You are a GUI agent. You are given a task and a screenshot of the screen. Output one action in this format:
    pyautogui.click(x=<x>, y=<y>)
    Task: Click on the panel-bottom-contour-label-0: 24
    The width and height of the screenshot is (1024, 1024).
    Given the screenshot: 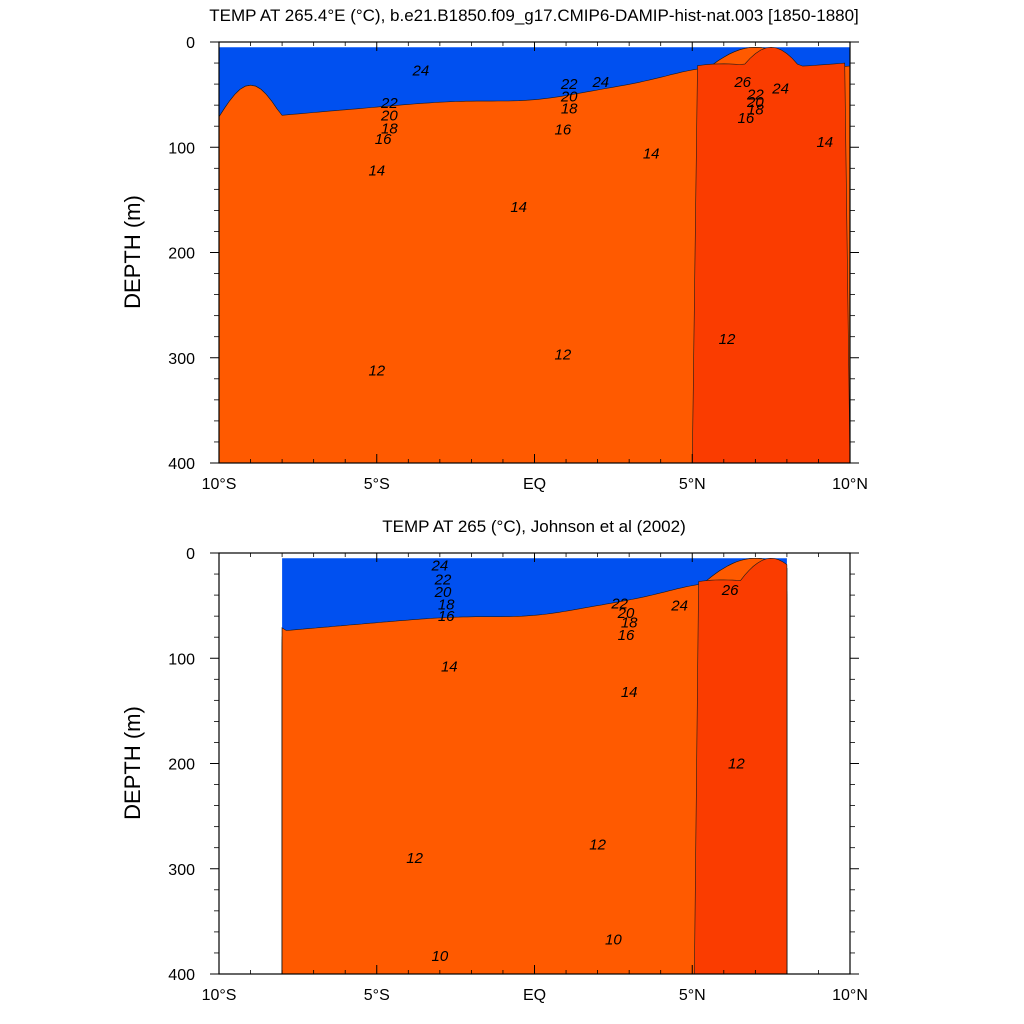 What is the action you would take?
    pyautogui.click(x=440, y=566)
    